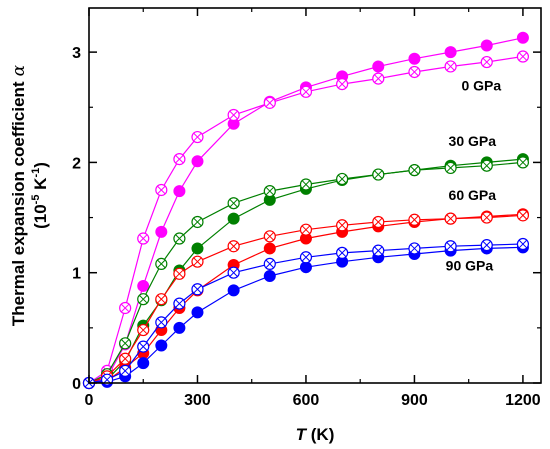 The width and height of the screenshot is (550, 449). I want to click on y-unit-pre: (10, so click(40, 216).